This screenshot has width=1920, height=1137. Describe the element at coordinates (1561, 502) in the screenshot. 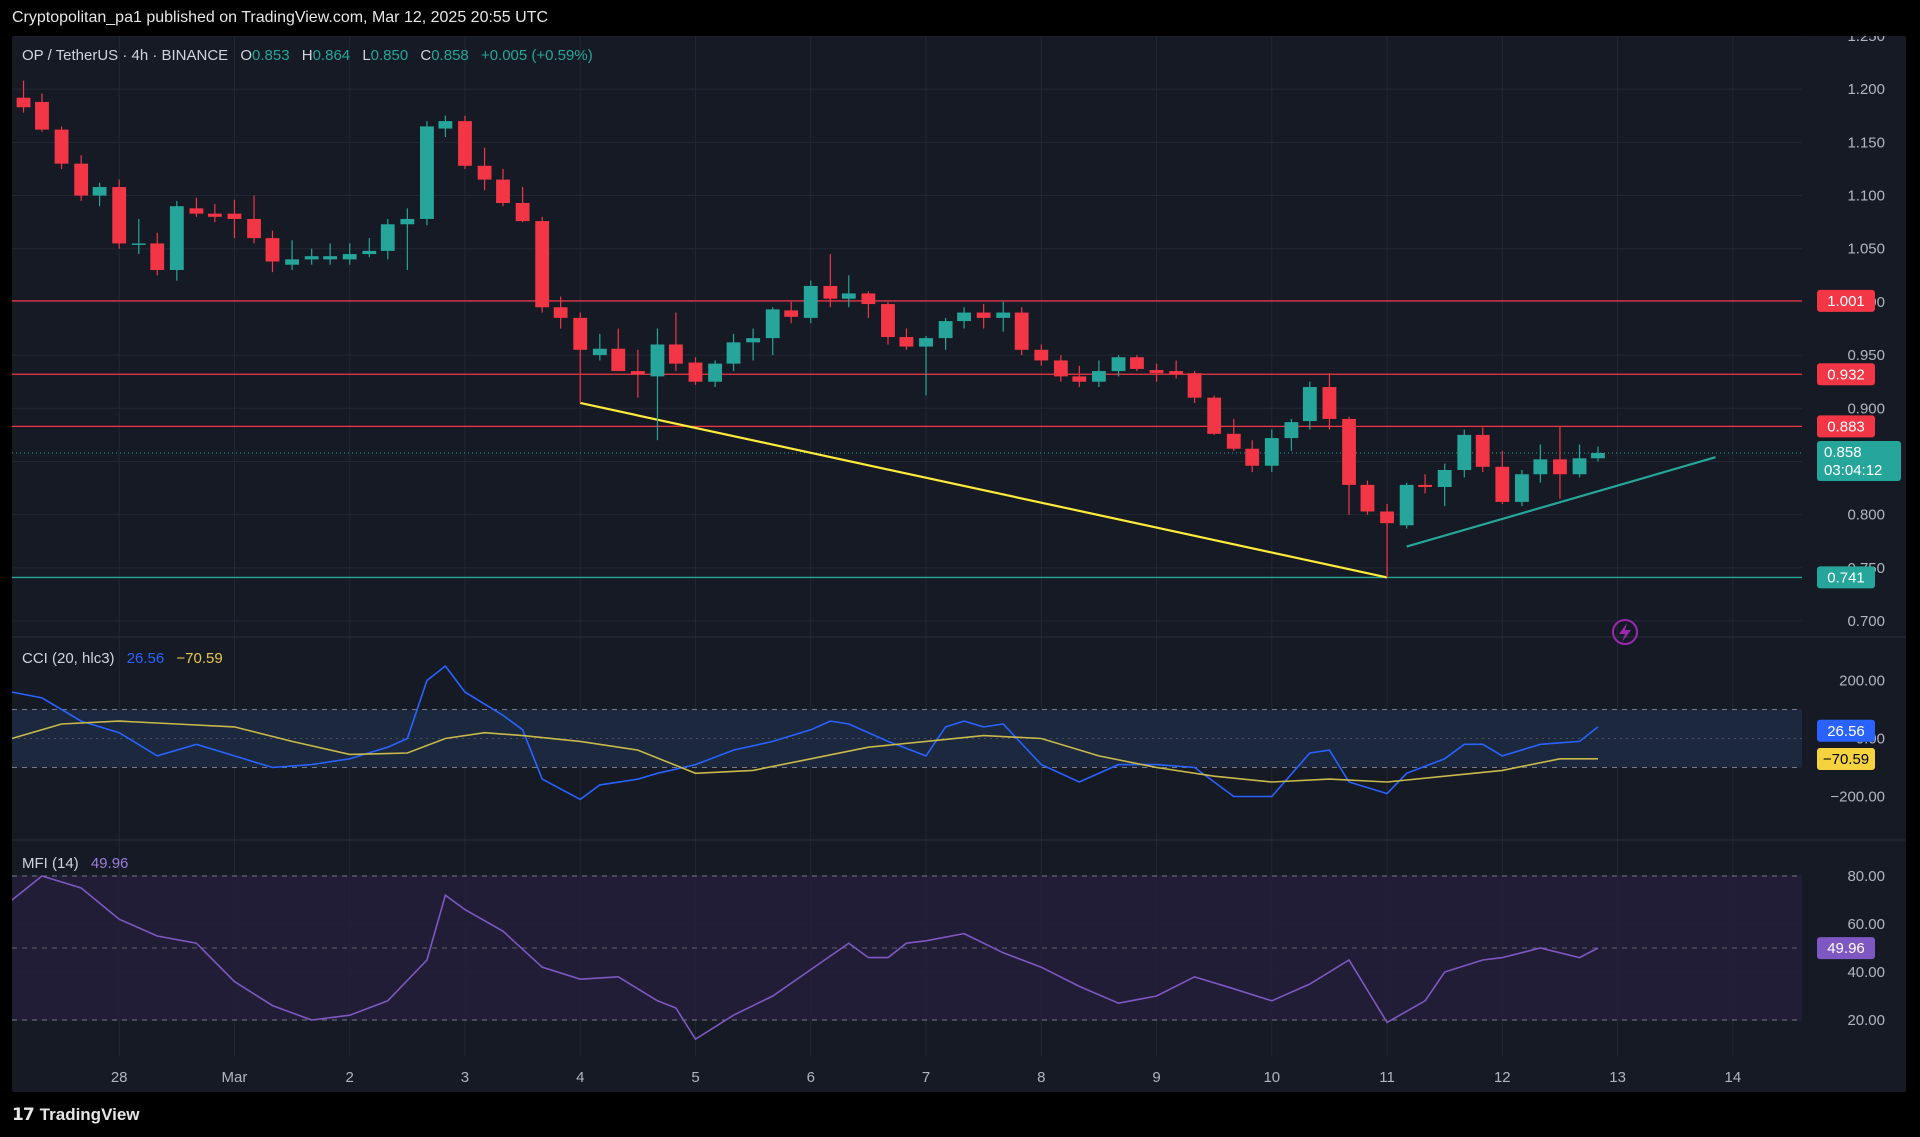

I see `uptrend-trendline` at that location.